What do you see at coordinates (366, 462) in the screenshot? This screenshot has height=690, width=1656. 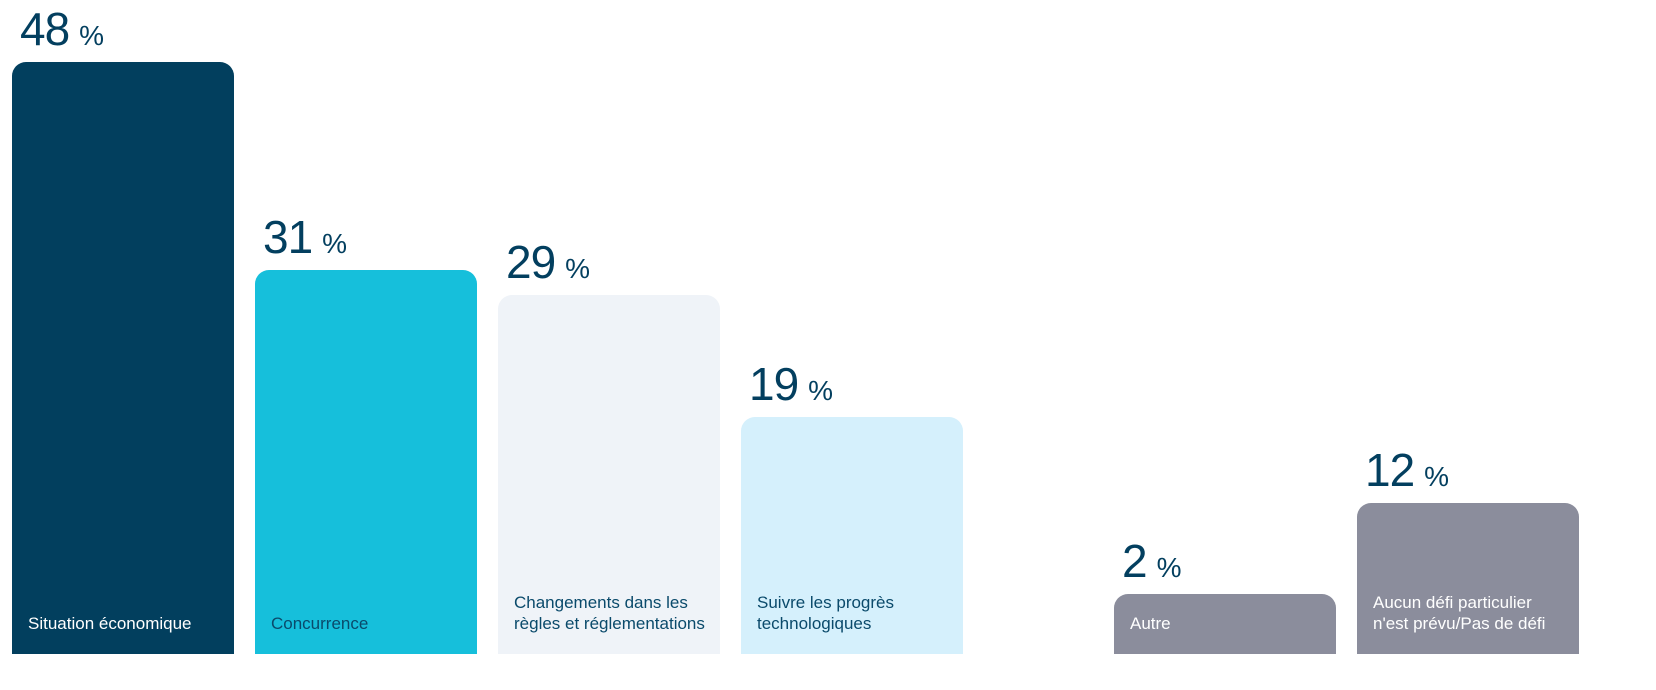 I see `bar: Concurrence` at bounding box center [366, 462].